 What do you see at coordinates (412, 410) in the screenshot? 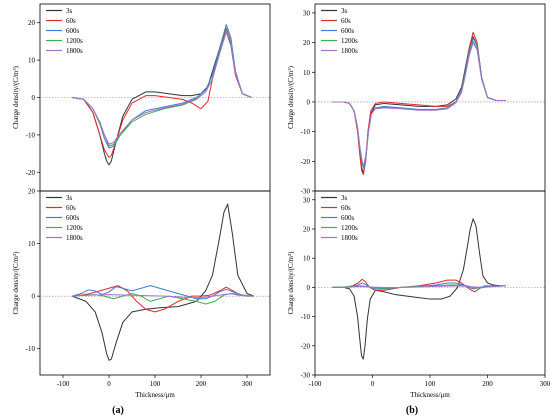
I see `figure-label-b: (b)` at bounding box center [412, 410].